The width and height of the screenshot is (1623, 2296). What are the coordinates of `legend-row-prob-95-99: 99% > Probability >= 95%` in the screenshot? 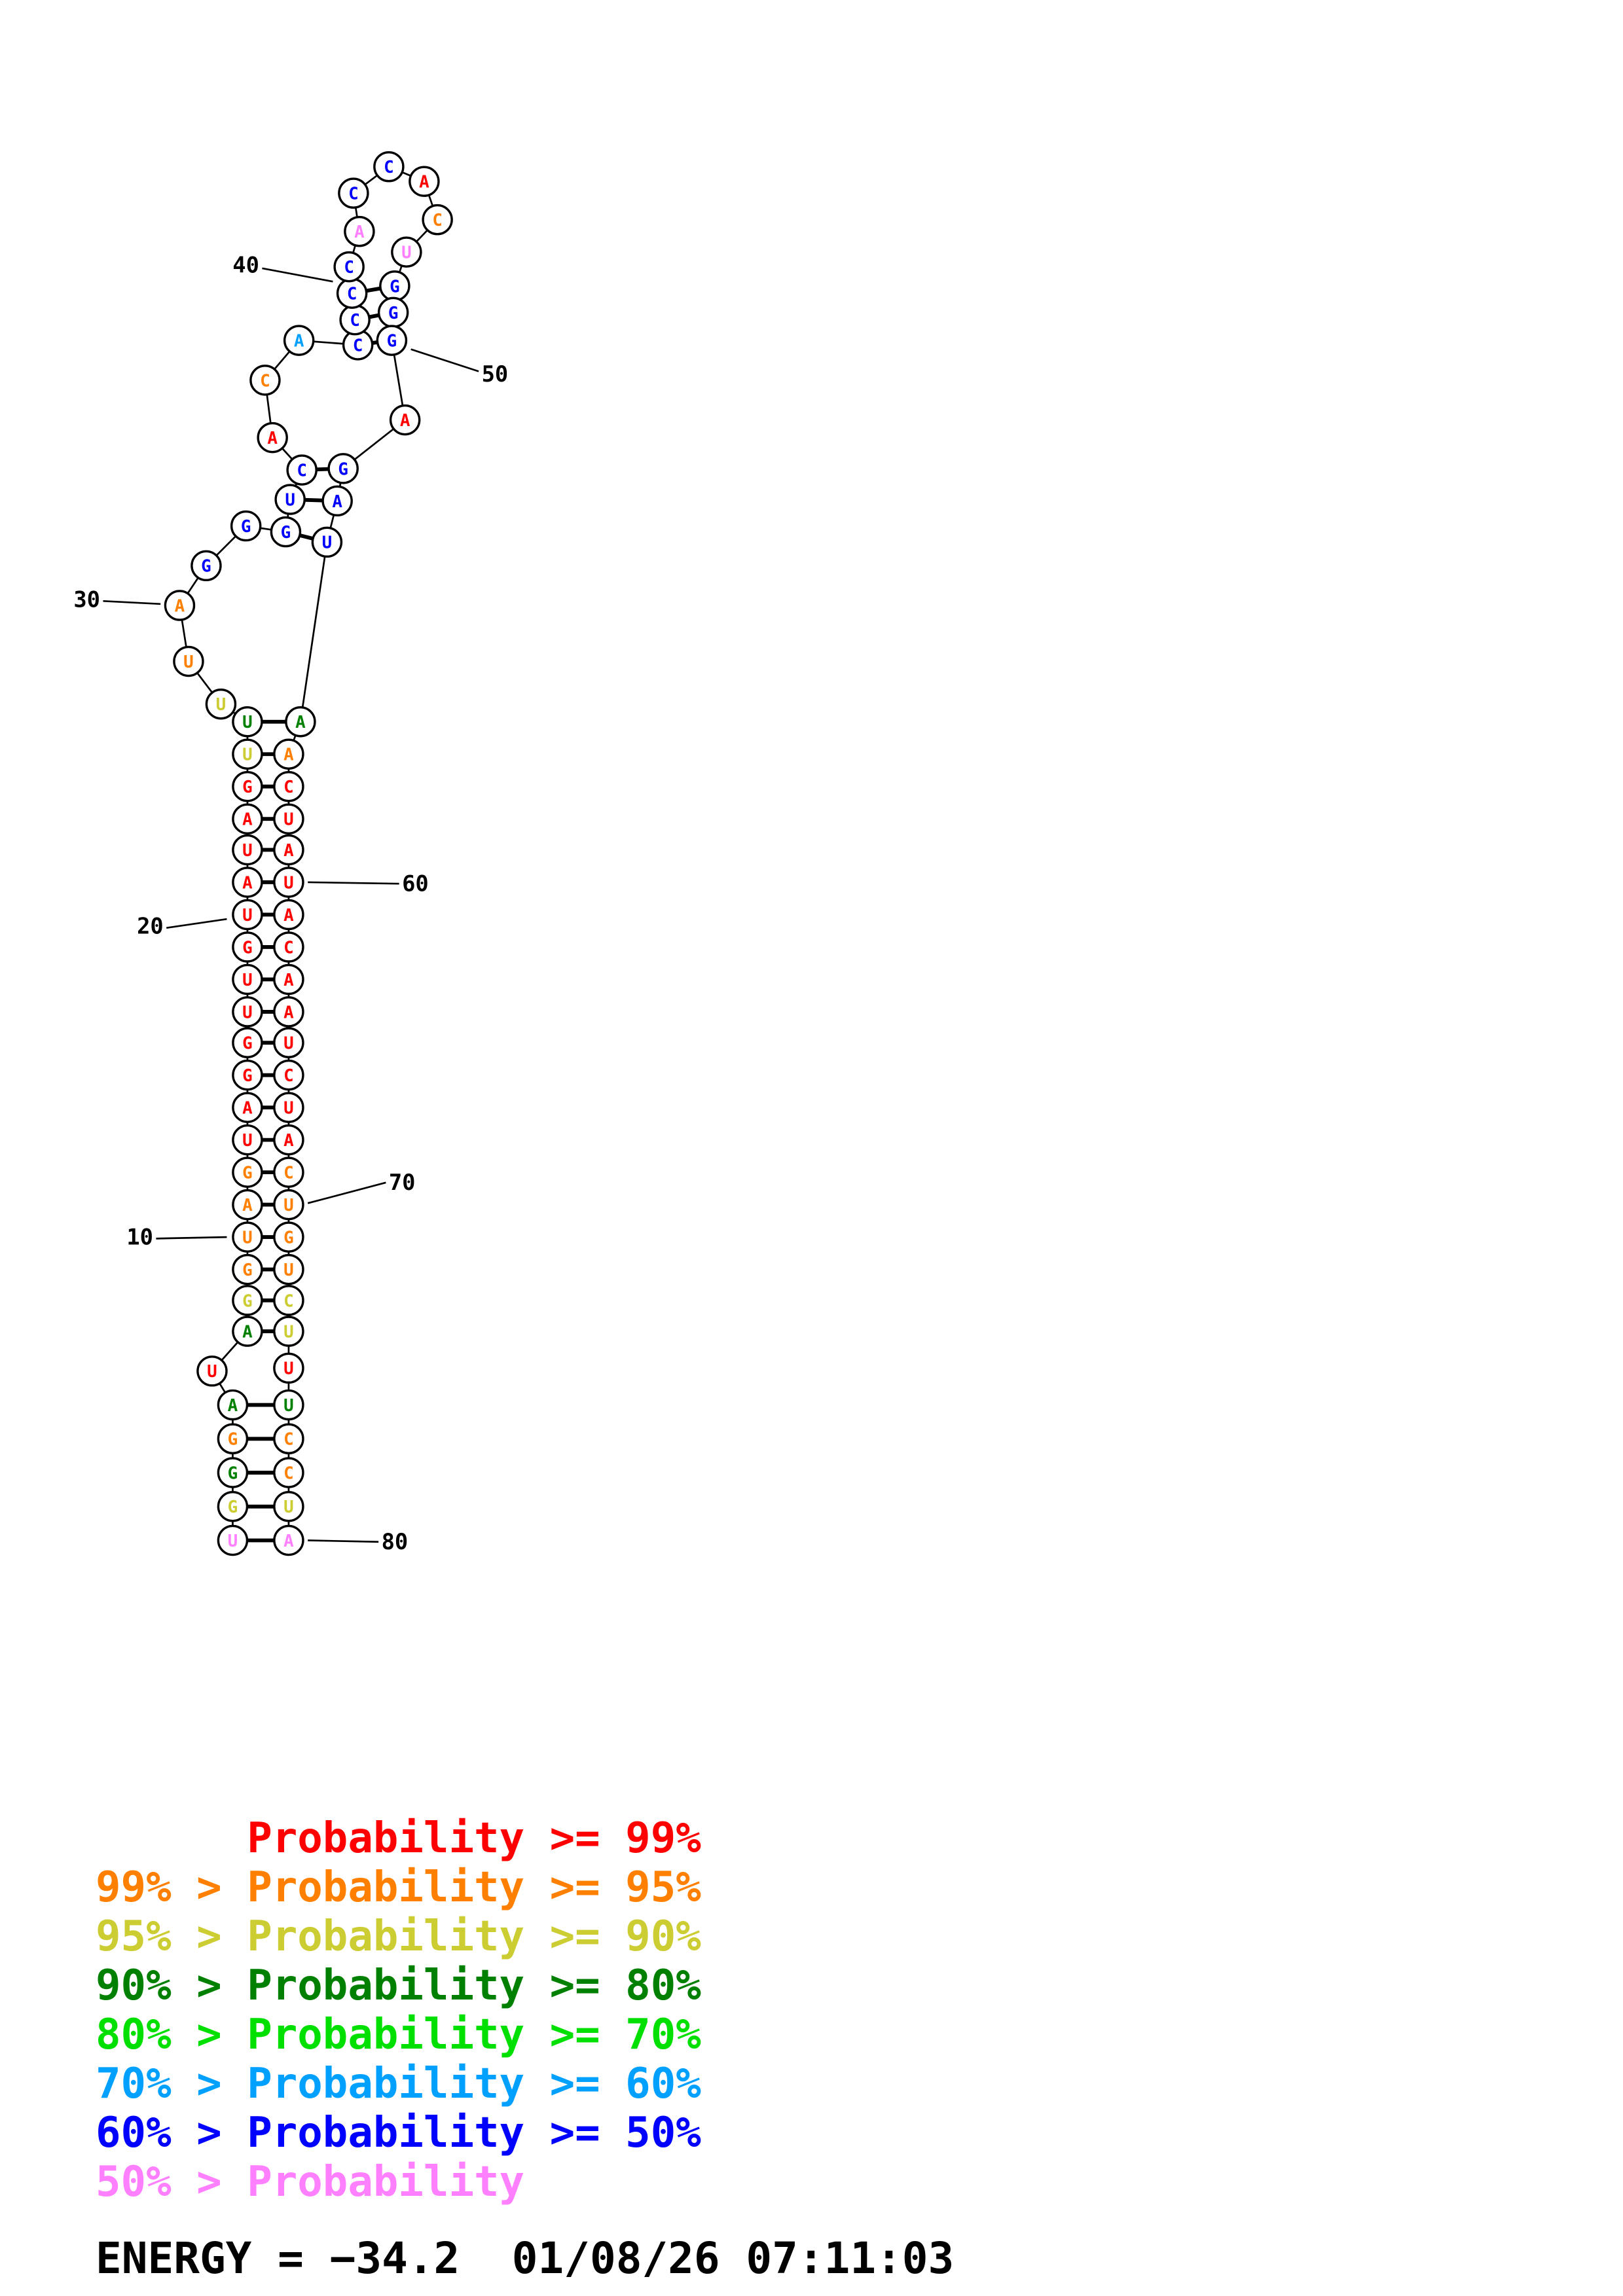 It's located at (398, 1887).